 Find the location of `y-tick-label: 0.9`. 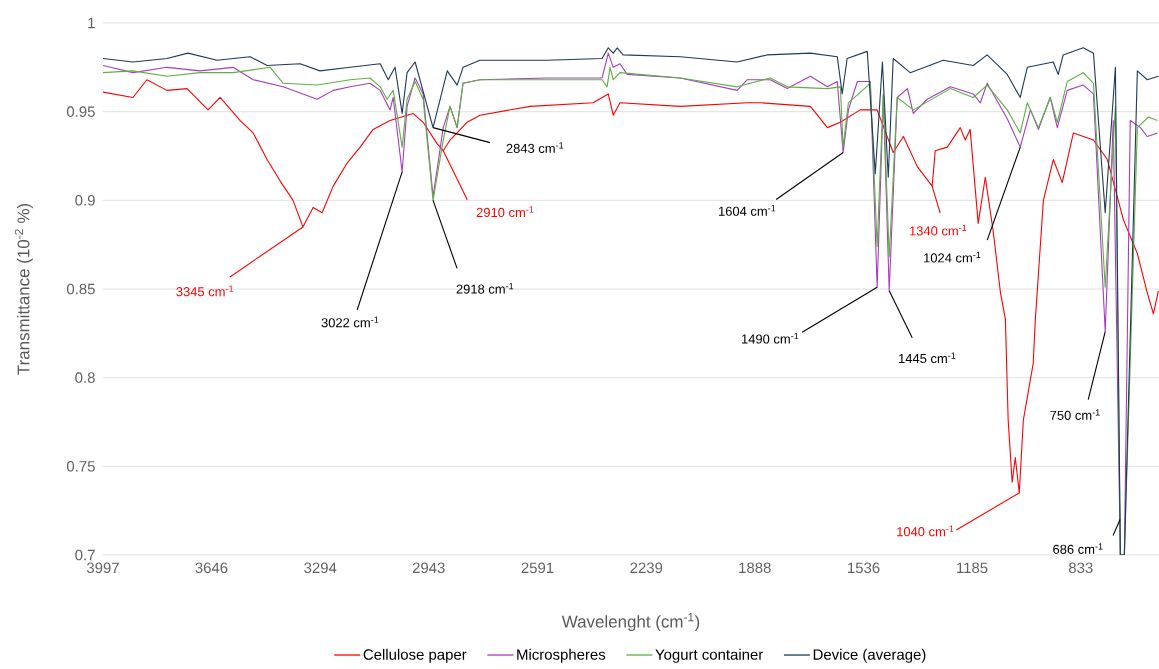

y-tick-label: 0.9 is located at coordinates (85, 200).